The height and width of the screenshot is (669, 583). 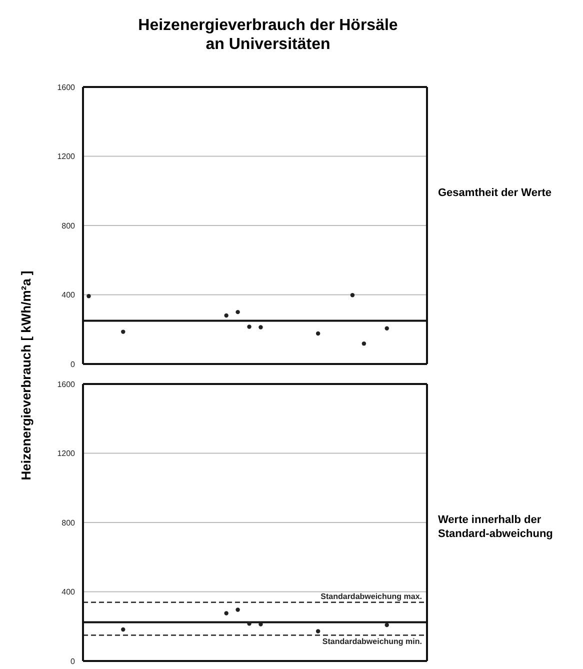 I want to click on ref-line-label: Standardabweichung min., so click(x=372, y=641).